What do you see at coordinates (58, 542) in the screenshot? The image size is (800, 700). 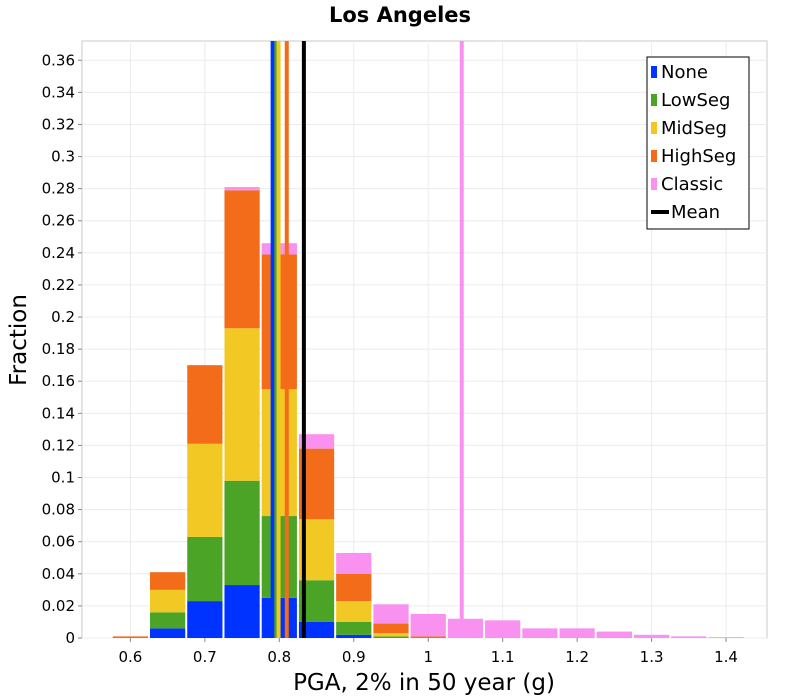 I see `y-tick-label: 0.06` at bounding box center [58, 542].